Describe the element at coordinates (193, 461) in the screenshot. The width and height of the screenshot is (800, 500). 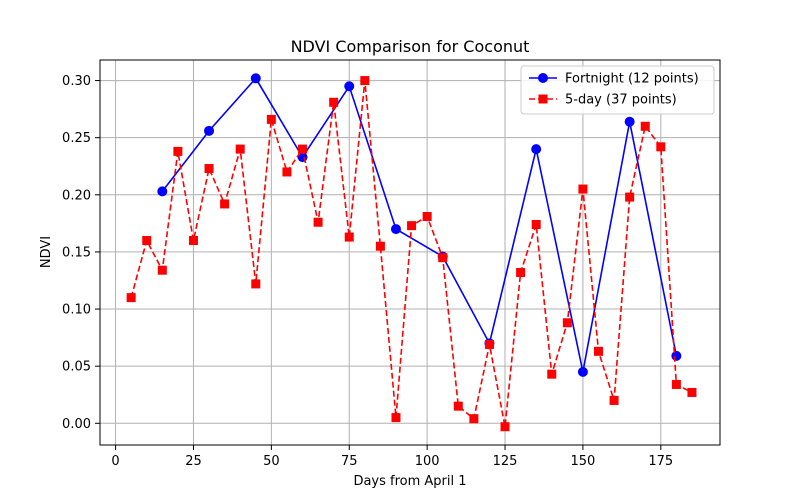
I see `x-tick-label: 25` at that location.